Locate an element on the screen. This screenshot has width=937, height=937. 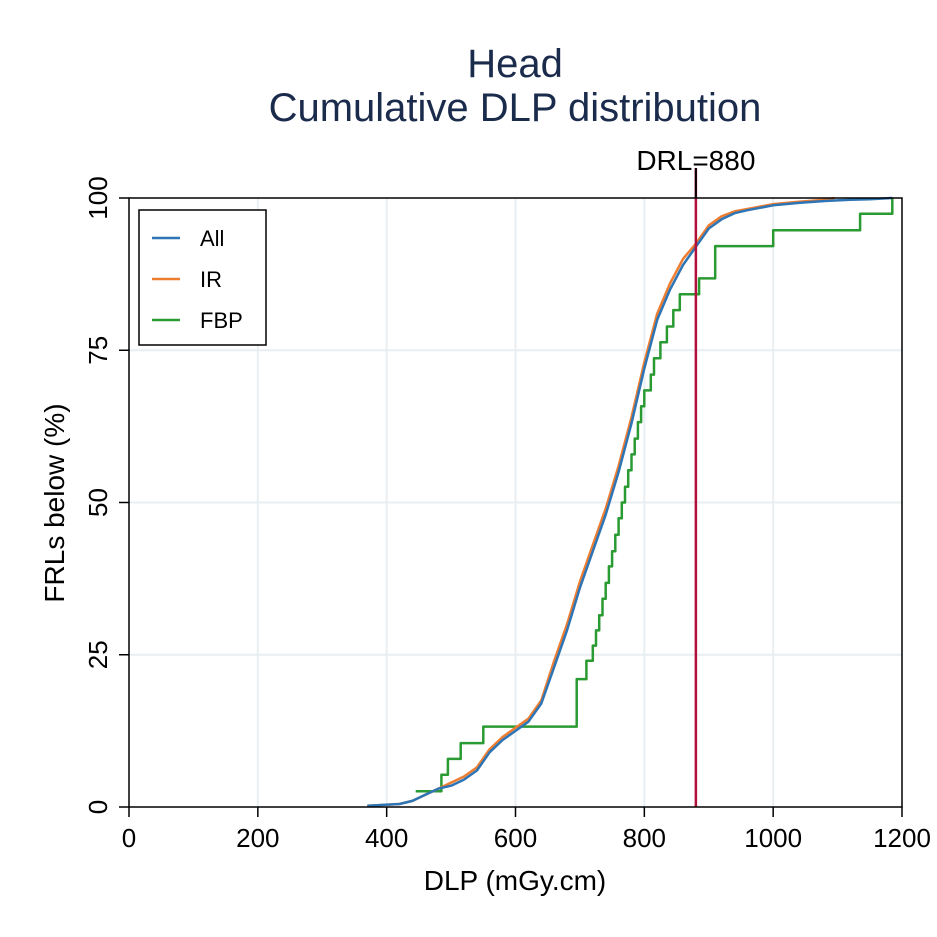
legend-label-ir: IR is located at coordinates (211, 279).